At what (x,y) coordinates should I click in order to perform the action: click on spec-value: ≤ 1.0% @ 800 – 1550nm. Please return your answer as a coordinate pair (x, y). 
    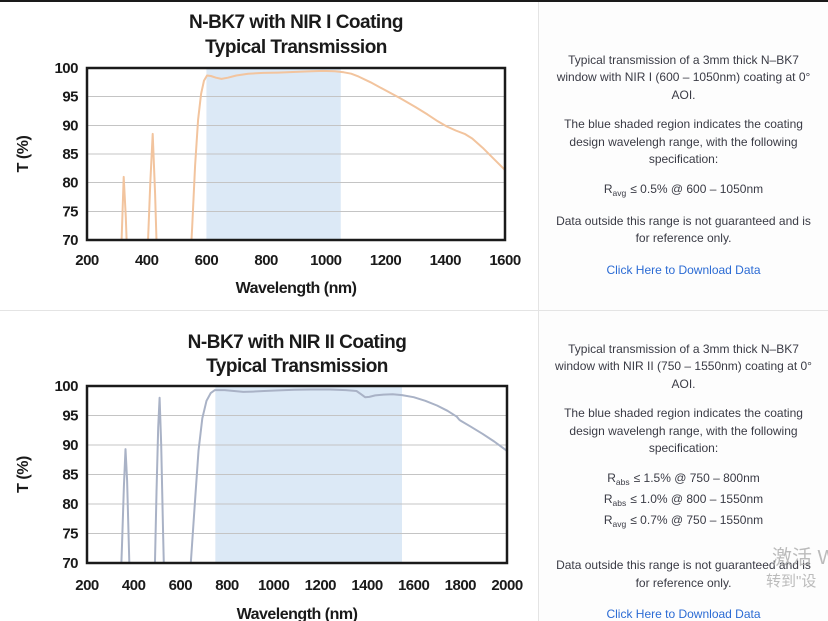
    Looking at the image, I should click on (697, 498).